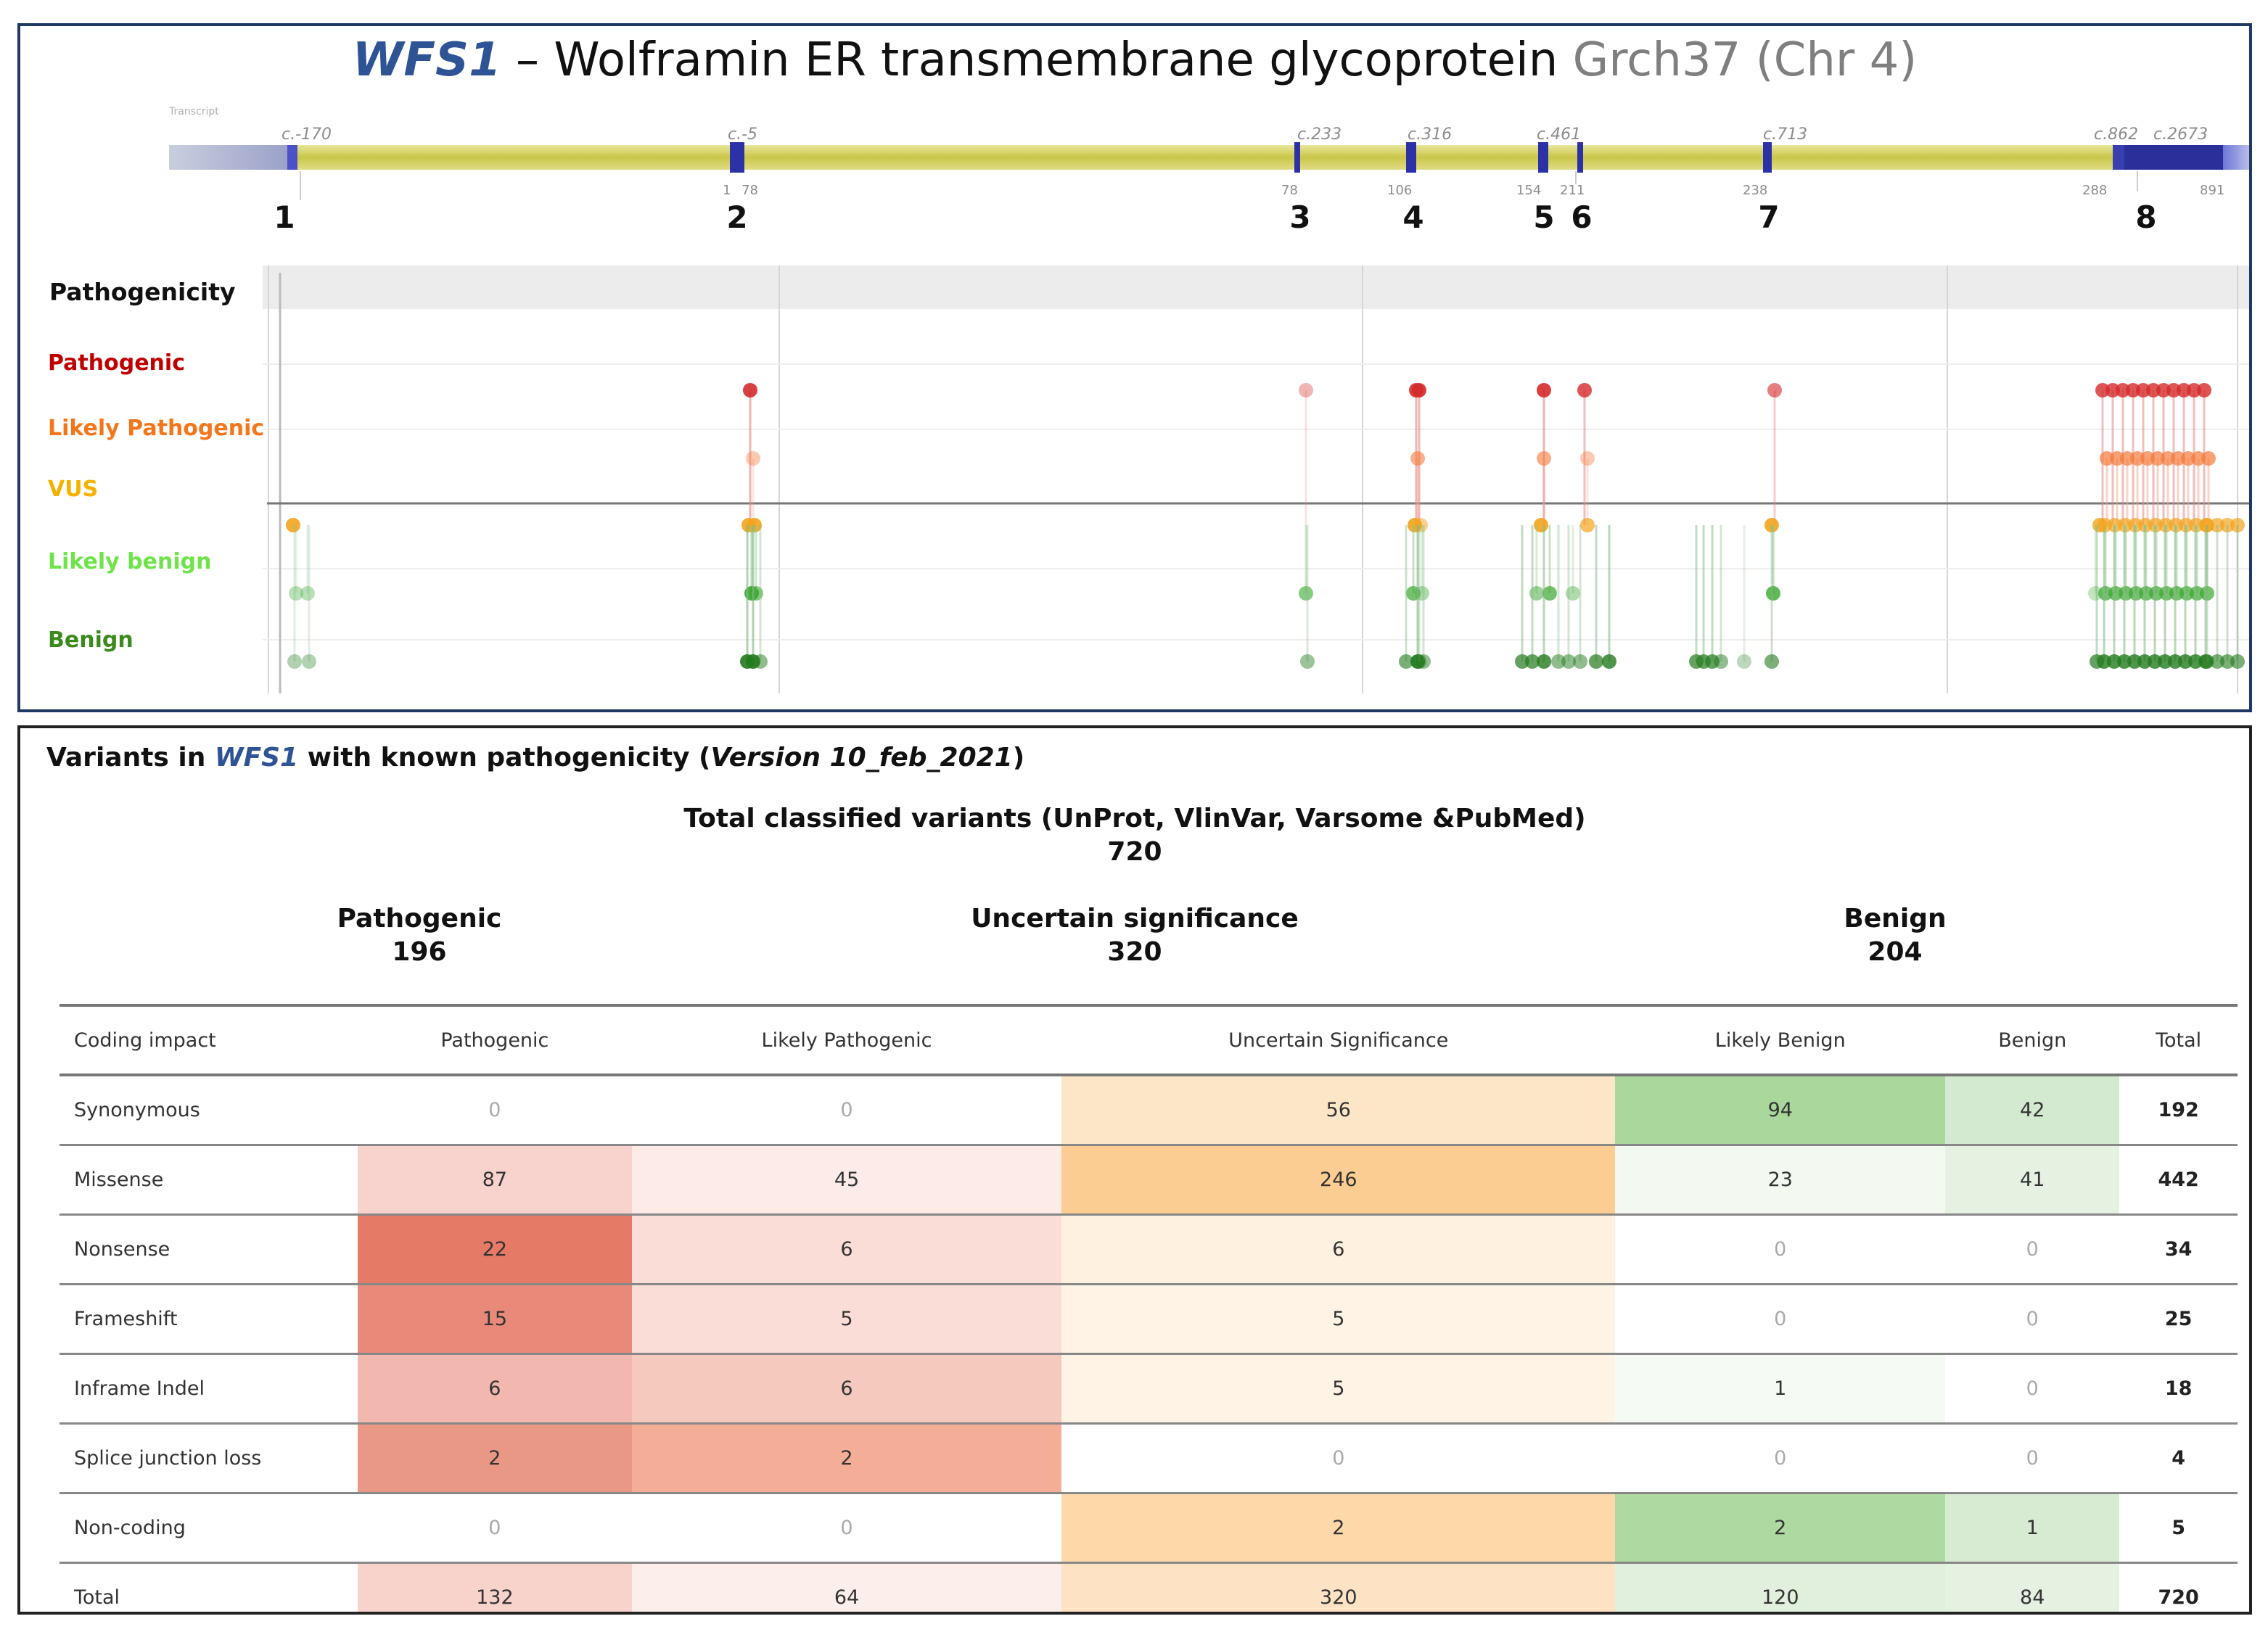 This screenshot has height=1632, width=2268. Describe the element at coordinates (130, 758) in the screenshot. I see `heading-prefix: Variants in` at that location.